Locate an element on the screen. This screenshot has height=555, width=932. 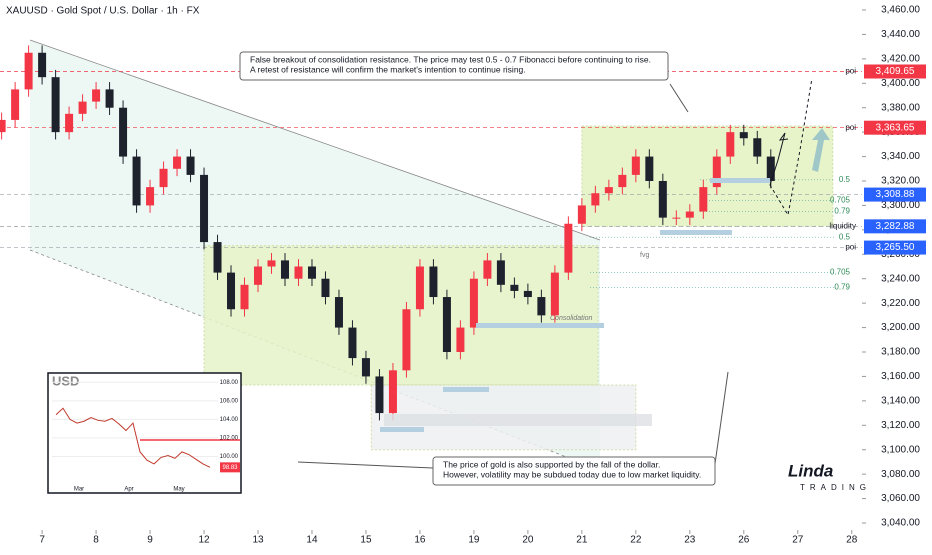
zone-label: Consolidation is located at coordinates (571, 318).